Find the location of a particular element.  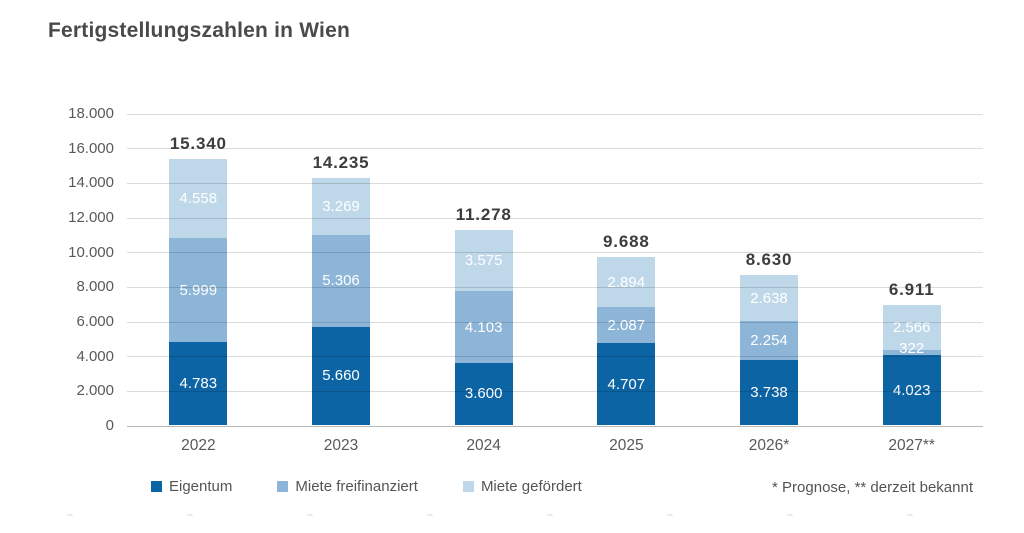

segment-value-label: 5.306 is located at coordinates (341, 281).